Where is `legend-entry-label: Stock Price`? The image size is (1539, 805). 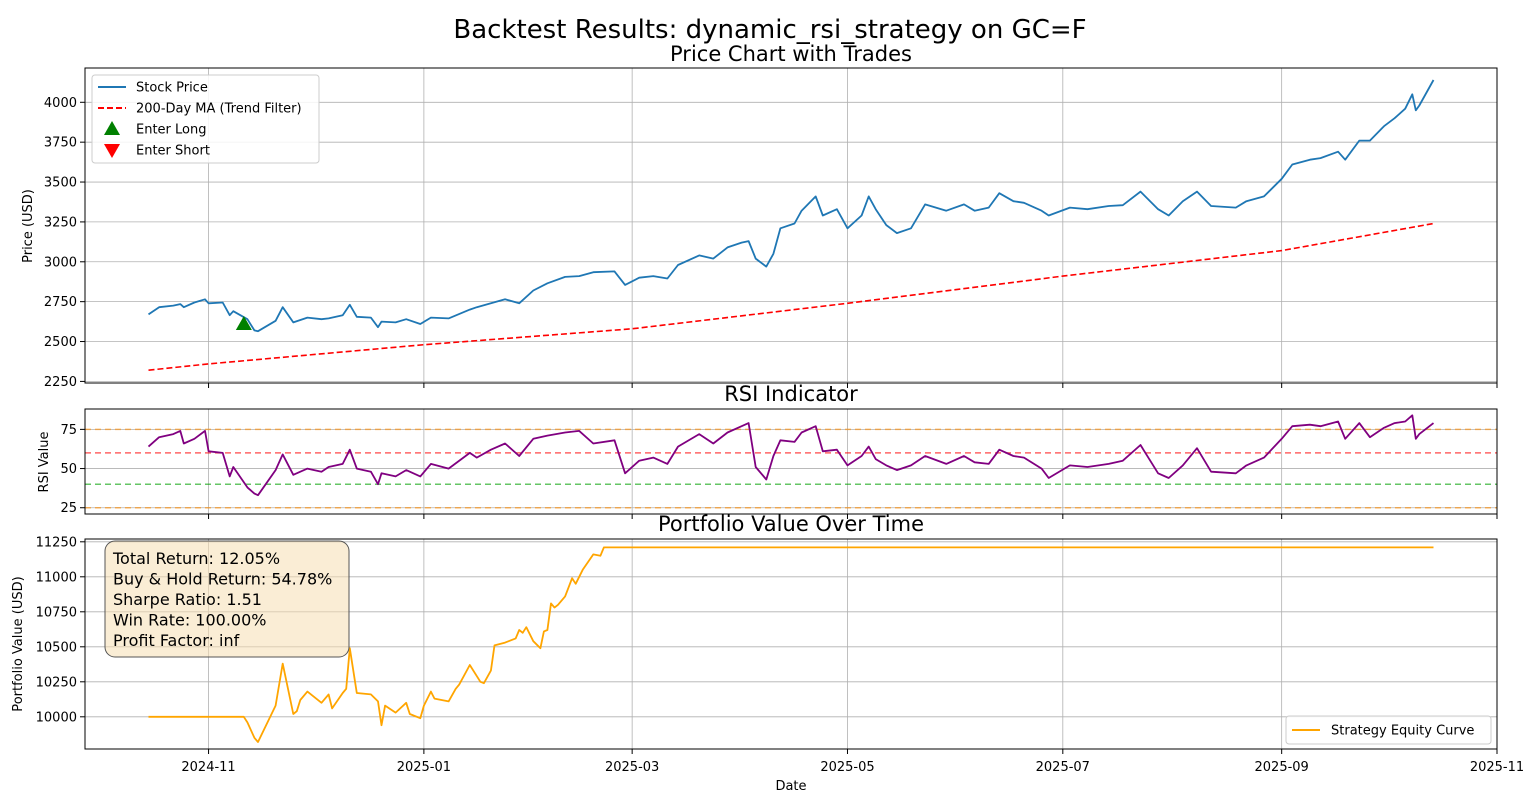
legend-entry-label: Stock Price is located at coordinates (172, 88).